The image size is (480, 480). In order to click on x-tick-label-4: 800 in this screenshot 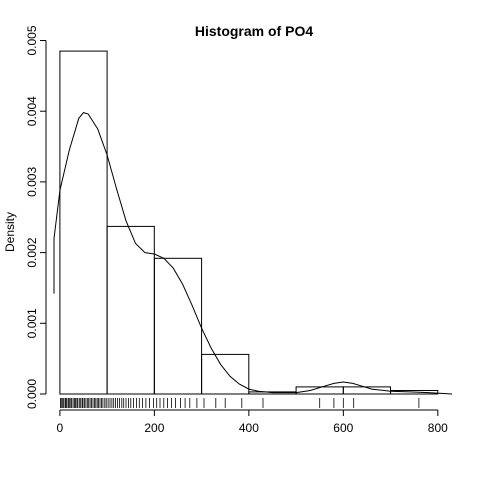, I will do `click(438, 428)`.